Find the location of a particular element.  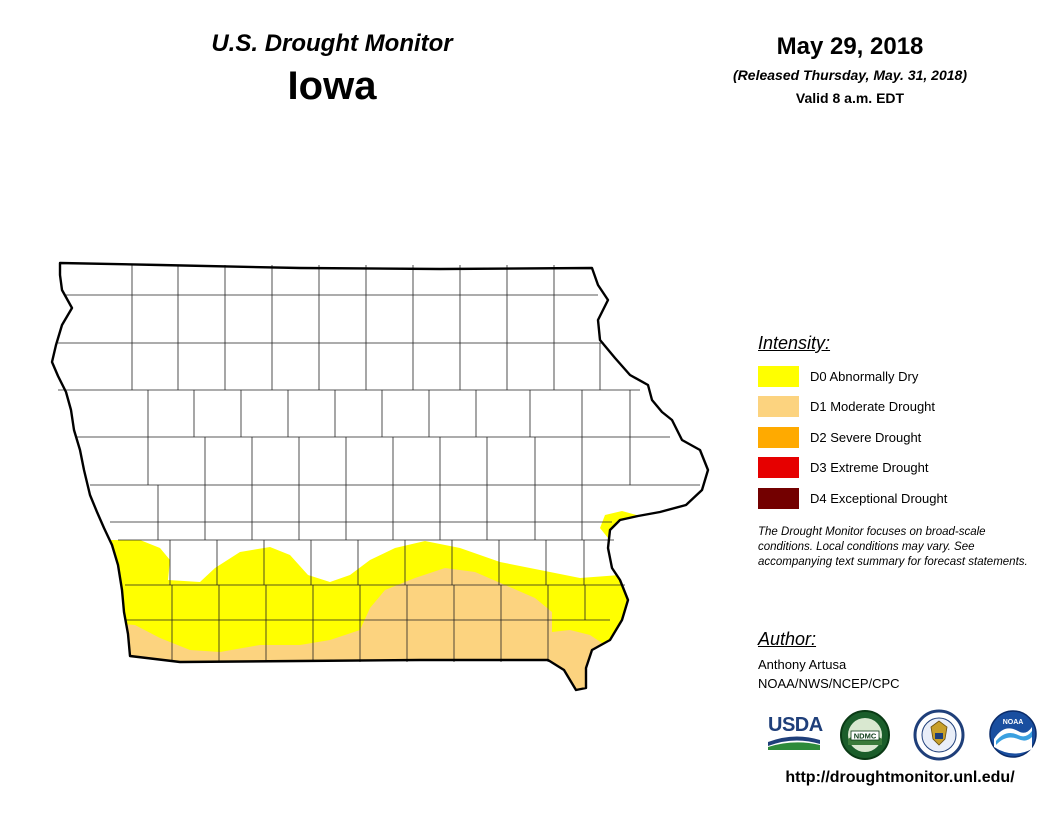

website-link: http://droughtmonitor.unl.edu/ is located at coordinates (900, 777).